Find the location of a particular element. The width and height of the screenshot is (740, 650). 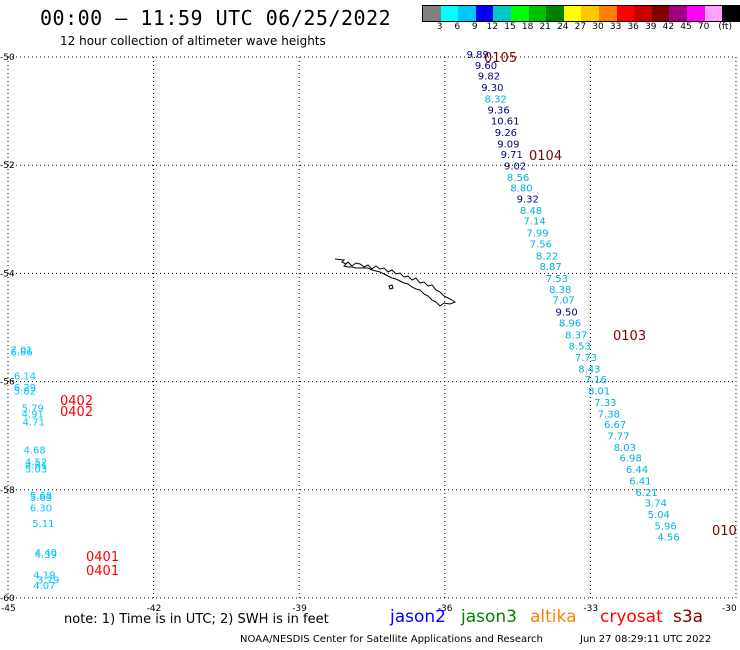

footer-timestamp: Jun 27 08:29:11 UTC 2022 is located at coordinates (646, 639).